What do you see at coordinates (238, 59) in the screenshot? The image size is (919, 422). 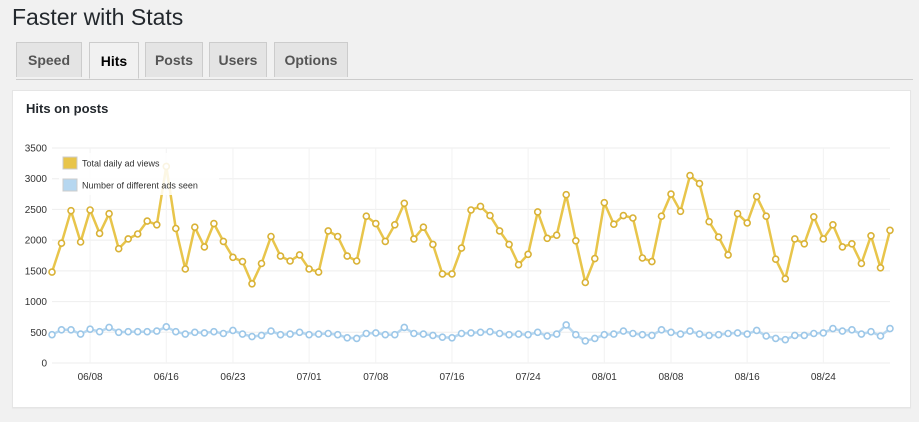 I see `tab-users: Users` at bounding box center [238, 59].